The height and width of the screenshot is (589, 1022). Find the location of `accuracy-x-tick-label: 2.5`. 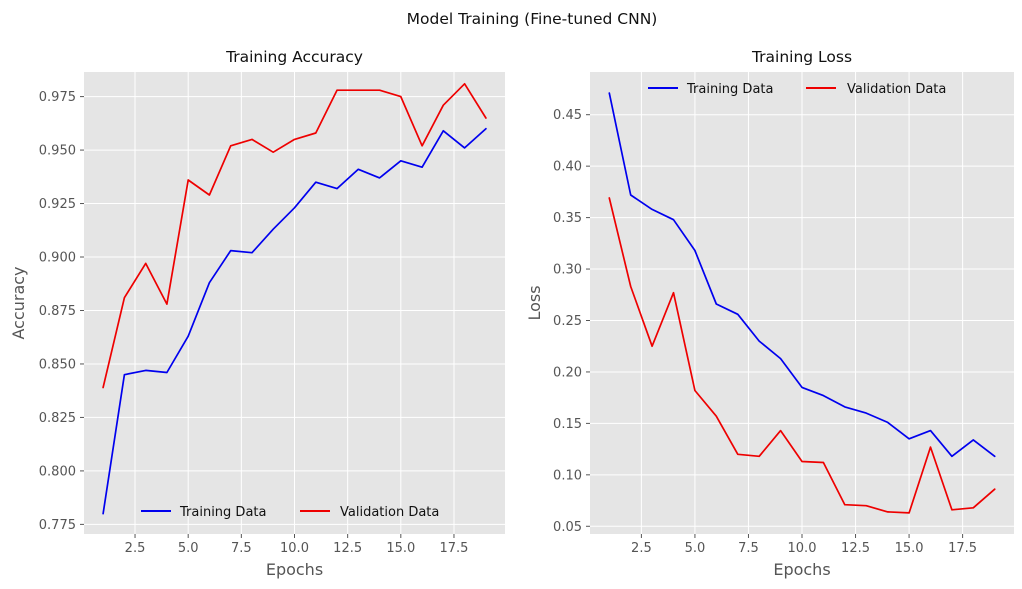

accuracy-x-tick-label: 2.5 is located at coordinates (135, 548).